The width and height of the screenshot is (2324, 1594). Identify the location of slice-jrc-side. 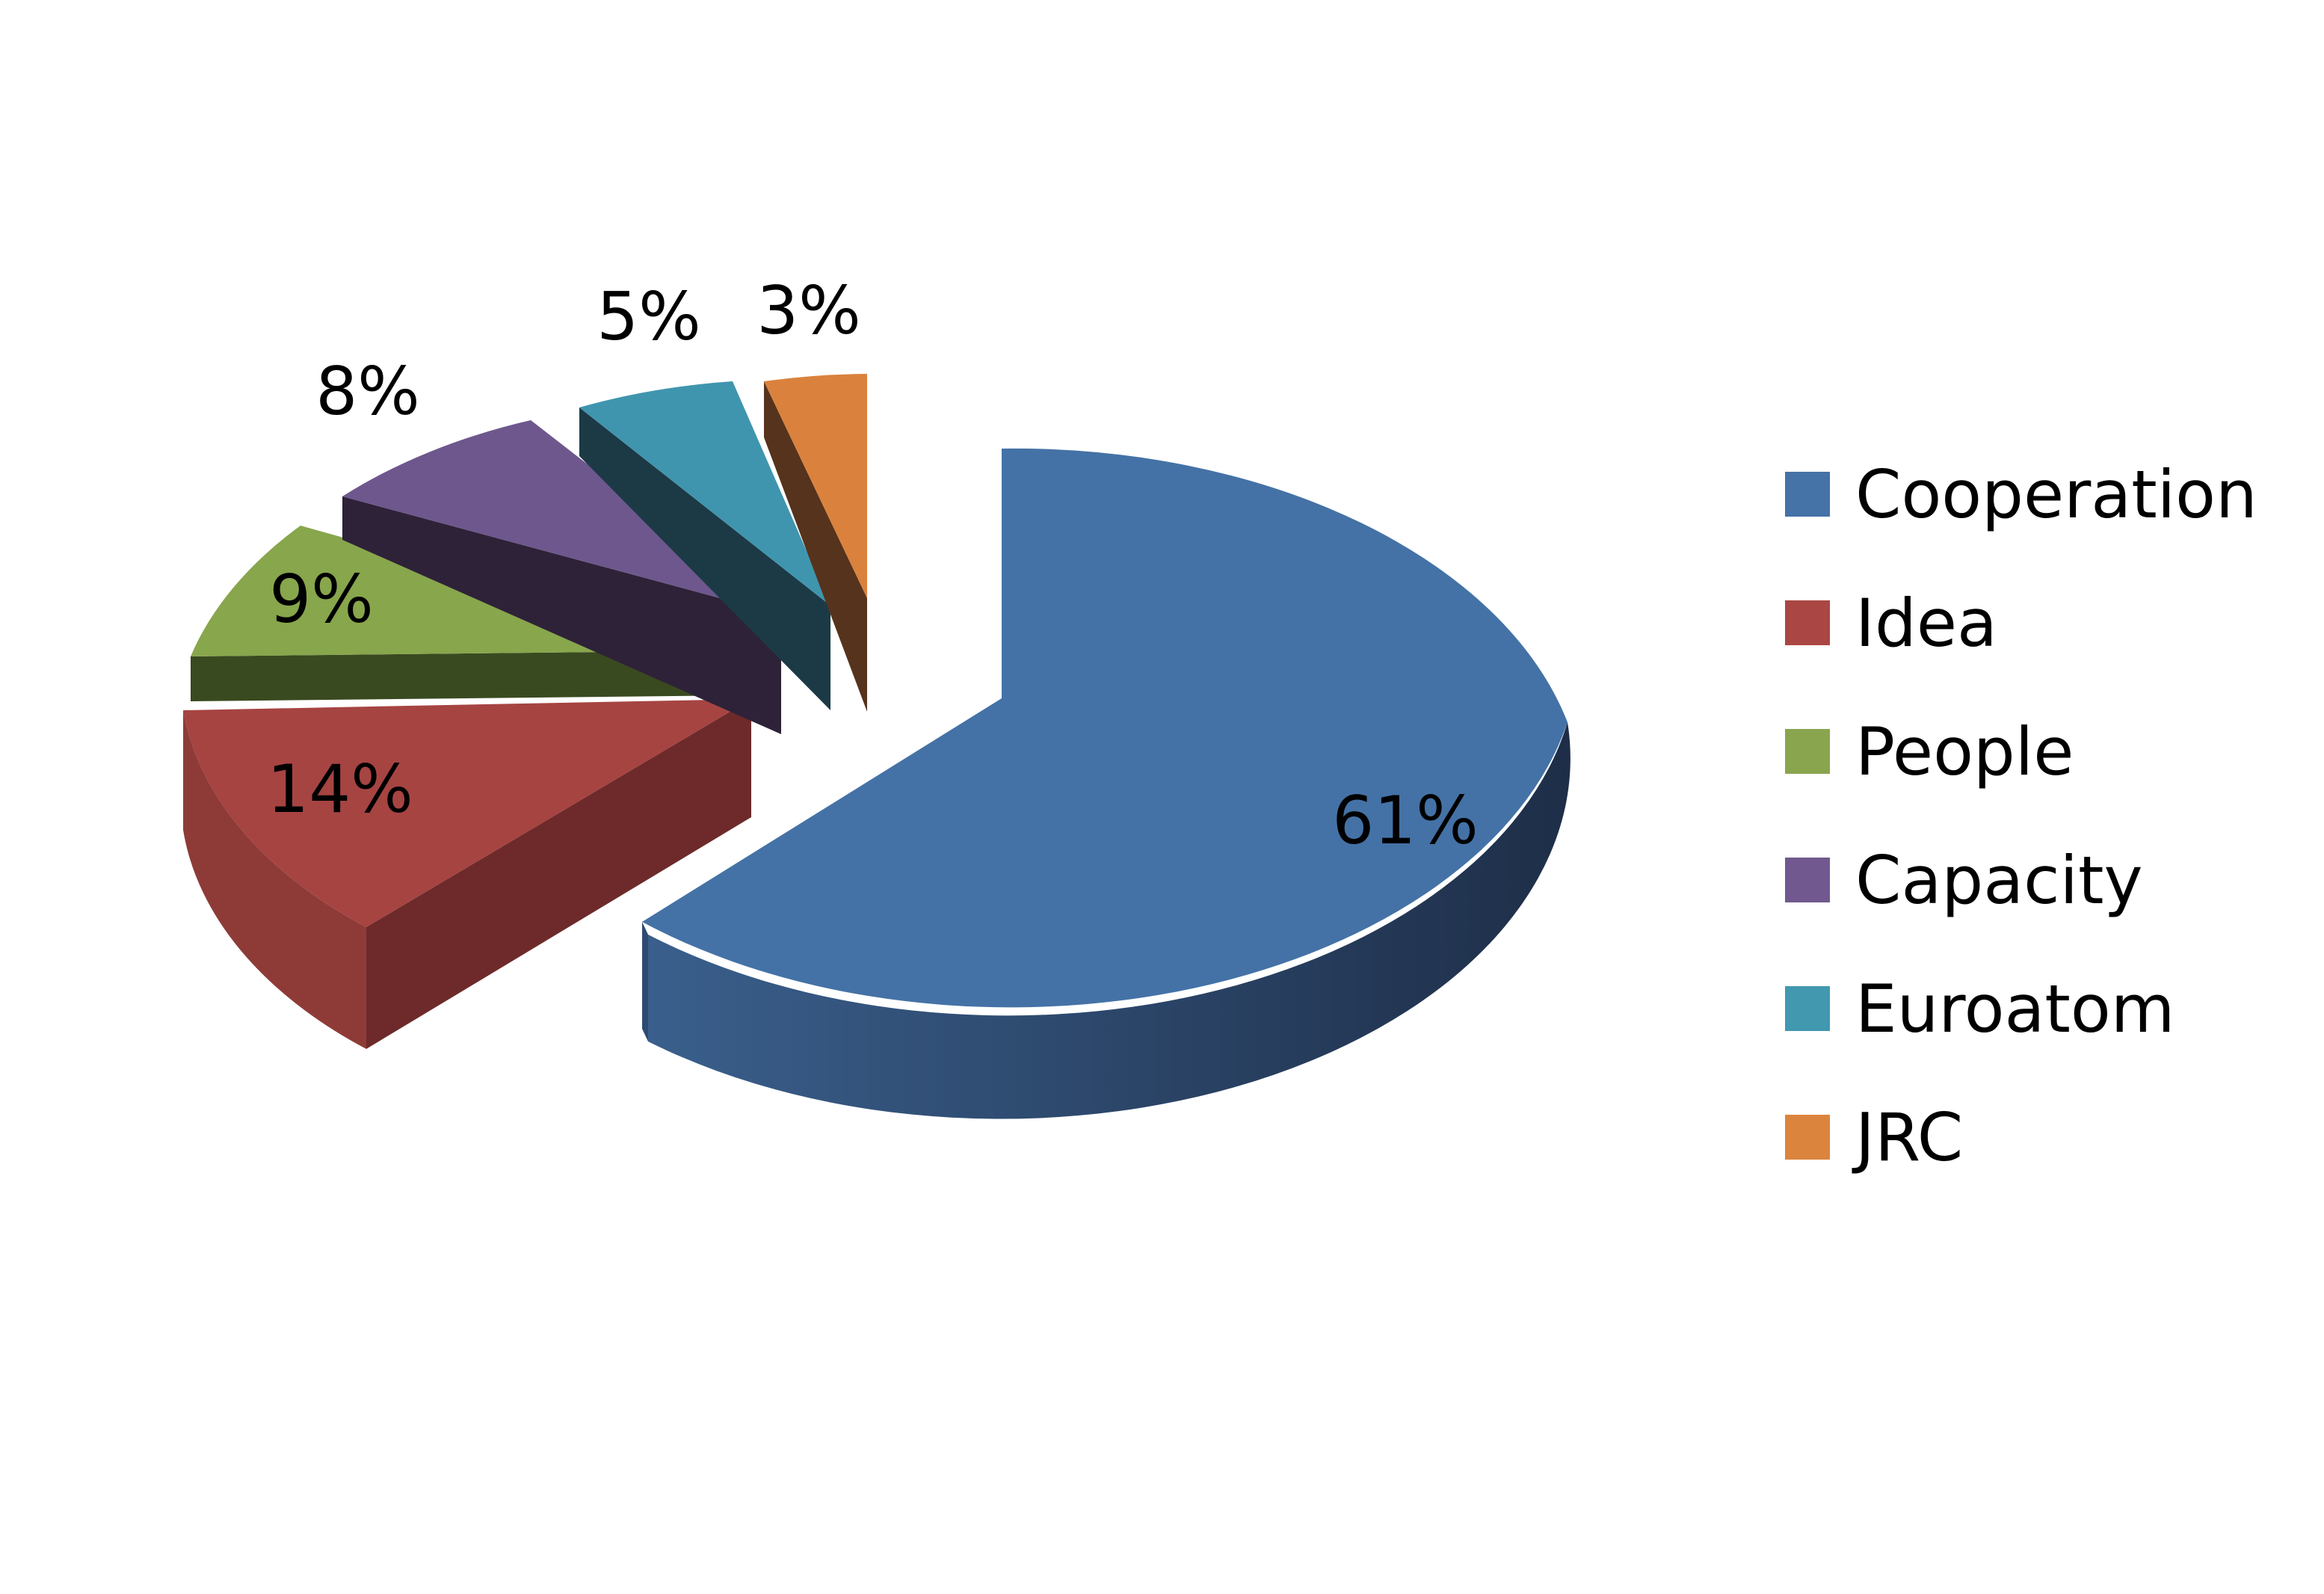
(815, 546).